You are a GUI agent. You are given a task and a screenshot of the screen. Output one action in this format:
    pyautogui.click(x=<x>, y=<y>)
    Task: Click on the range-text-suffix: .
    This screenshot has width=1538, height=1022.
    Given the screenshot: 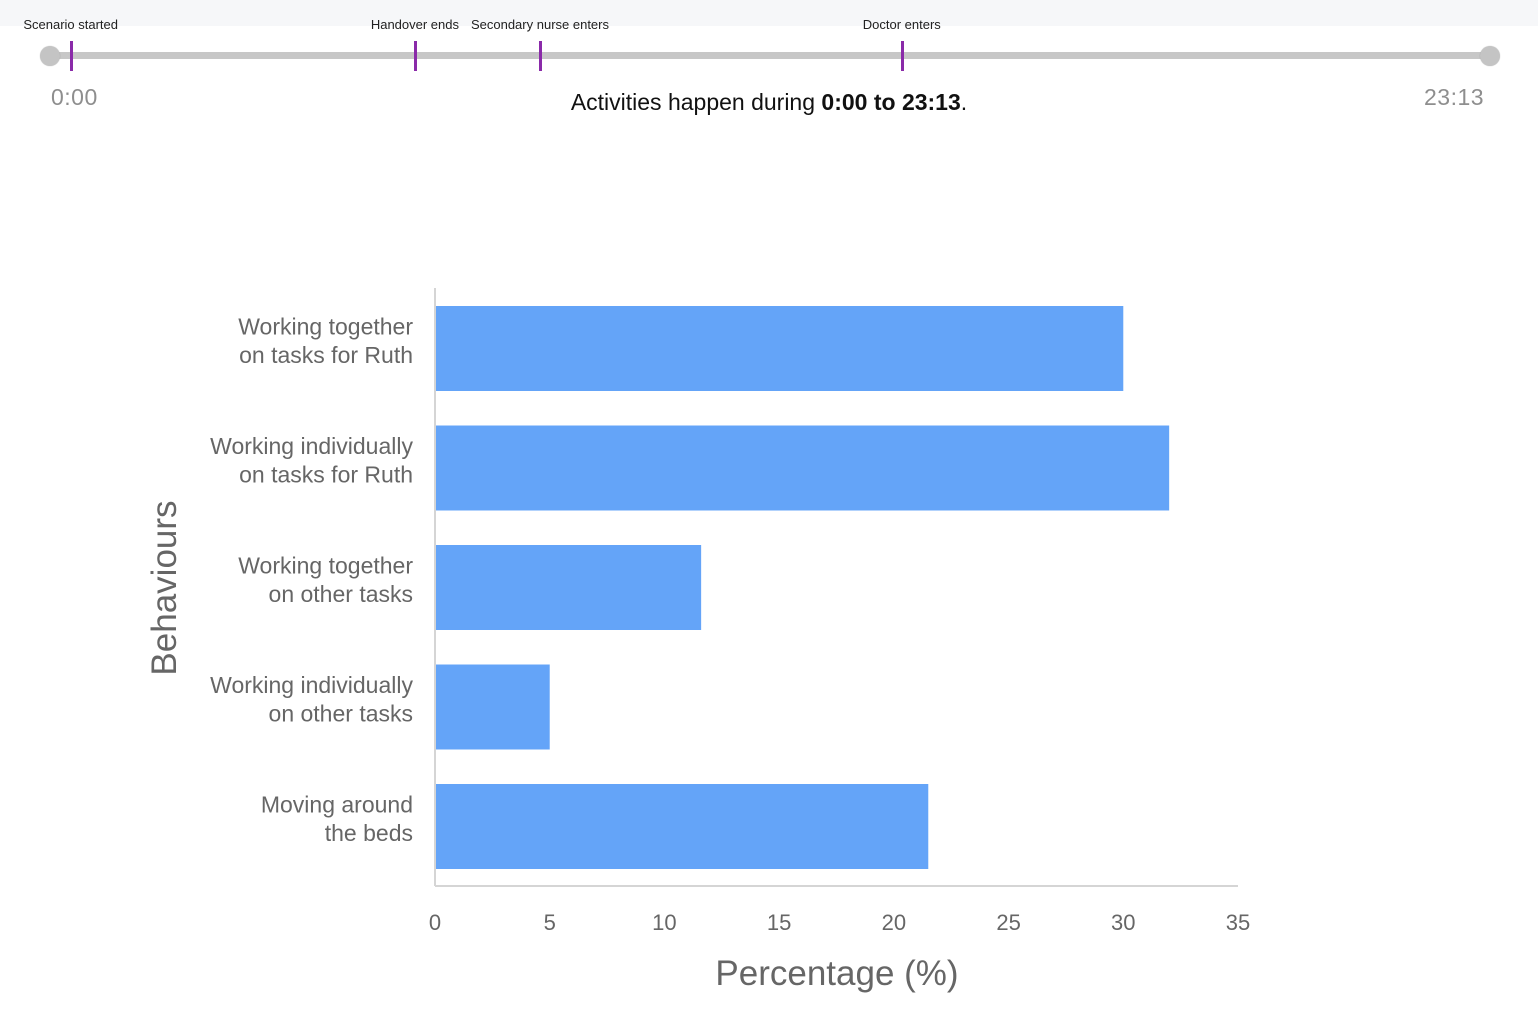 What is the action you would take?
    pyautogui.click(x=964, y=102)
    